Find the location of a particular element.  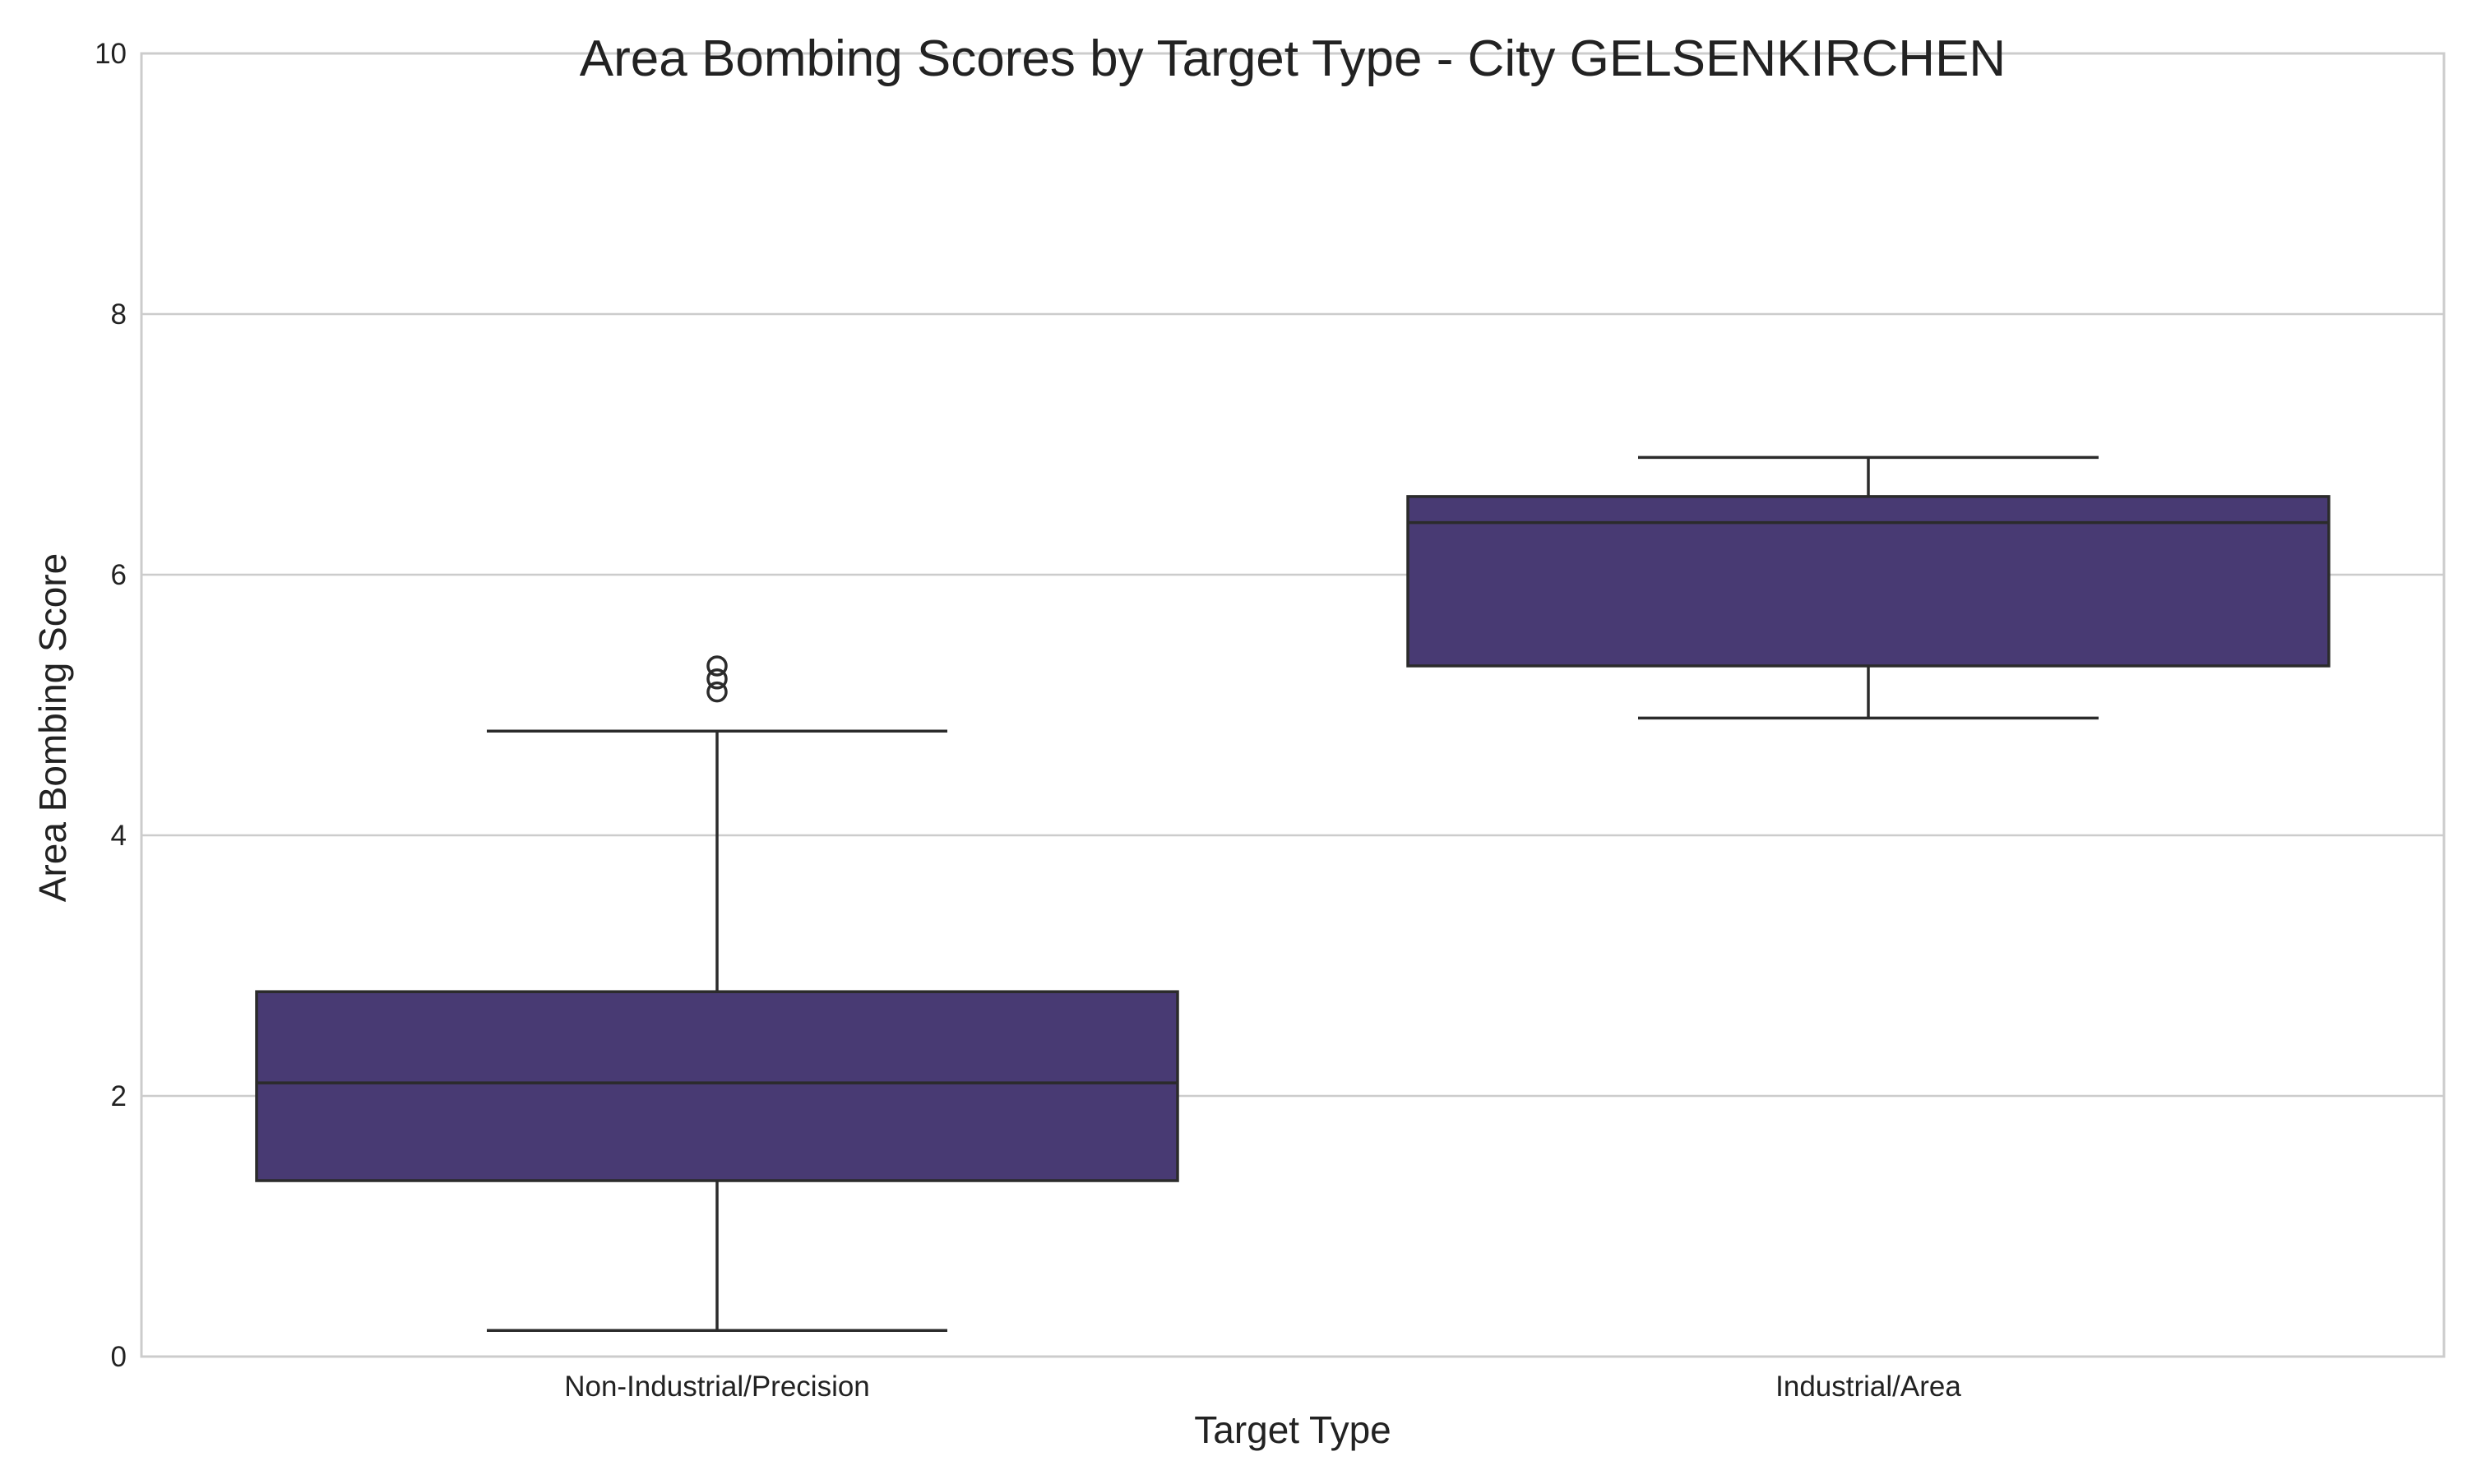

y-axis-label: Area Bombing Score is located at coordinates (52, 727).